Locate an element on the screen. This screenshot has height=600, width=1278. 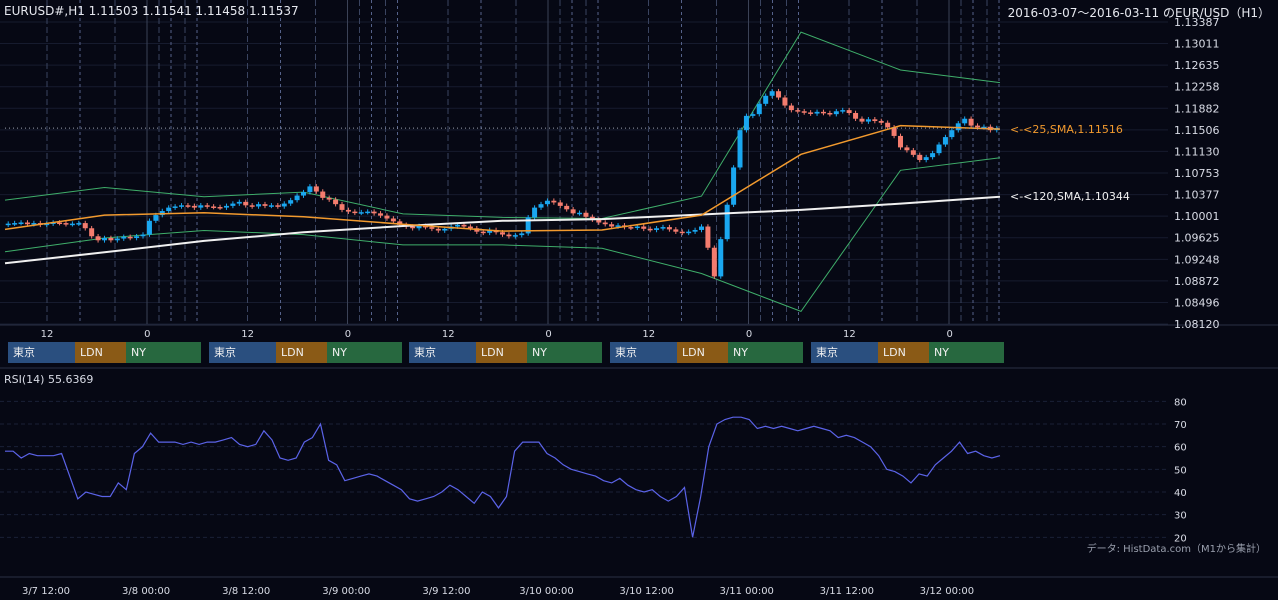
rsi-x-label: 3/12 00:00 is located at coordinates (947, 591).